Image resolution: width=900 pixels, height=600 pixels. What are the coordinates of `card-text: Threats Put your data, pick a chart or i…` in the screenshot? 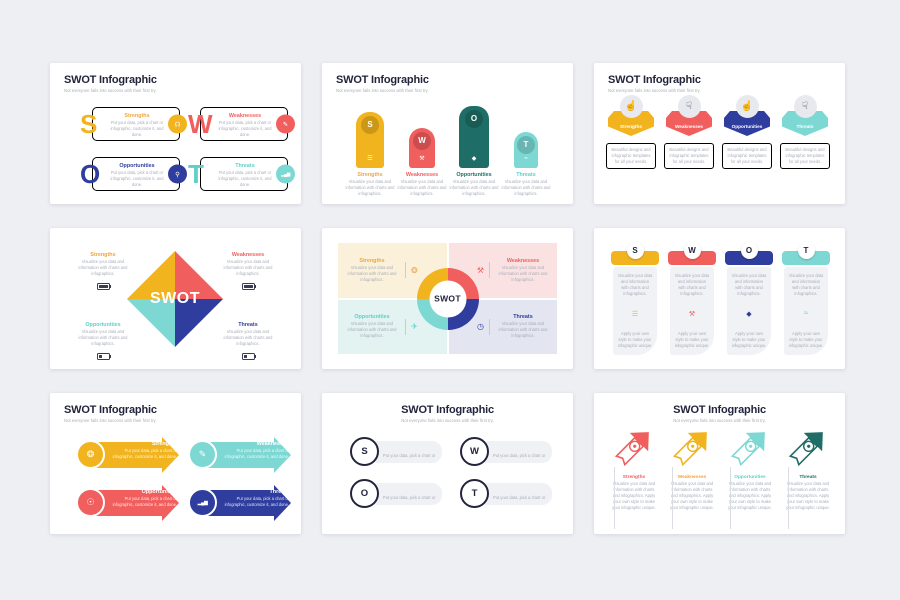 It's located at (245, 175).